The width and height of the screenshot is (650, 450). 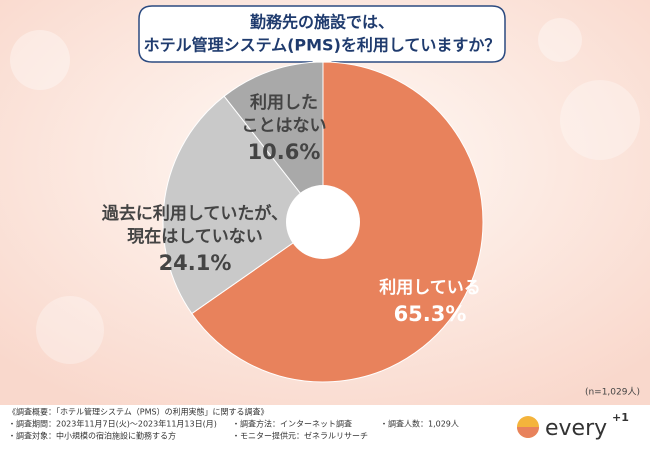 I want to click on slice-label: ことはない, so click(x=284, y=126).